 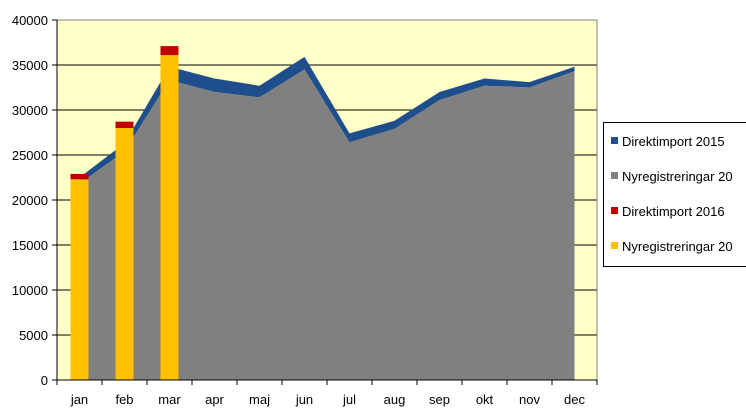 I want to click on x-tick-label-apr: apr, so click(x=214, y=399).